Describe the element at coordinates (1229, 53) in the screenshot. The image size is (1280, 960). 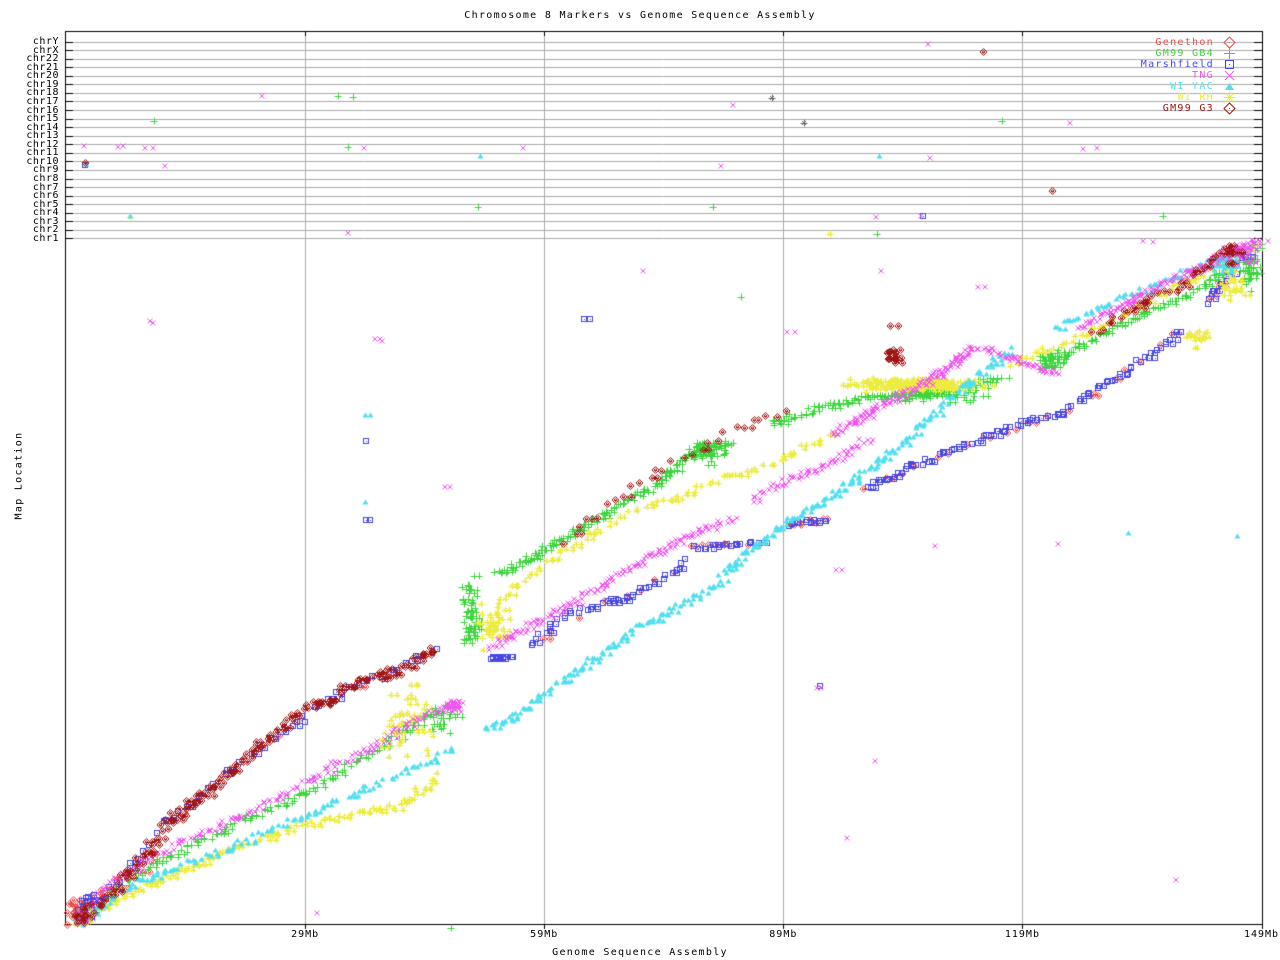
I see `gm99_gb4-marker-icon` at that location.